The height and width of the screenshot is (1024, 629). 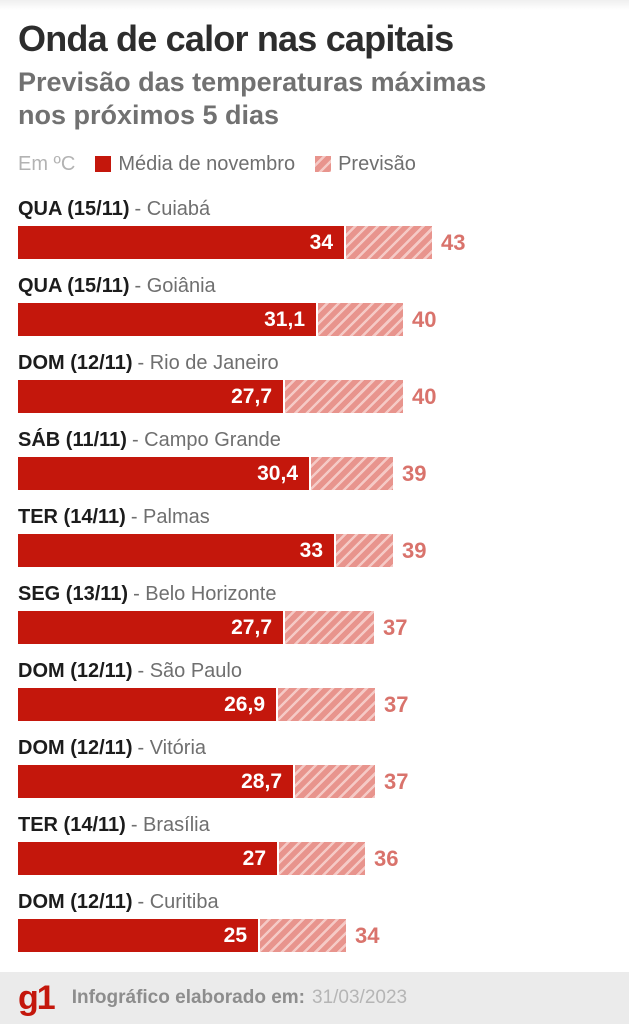 I want to click on average-value: 34, so click(x=321, y=242).